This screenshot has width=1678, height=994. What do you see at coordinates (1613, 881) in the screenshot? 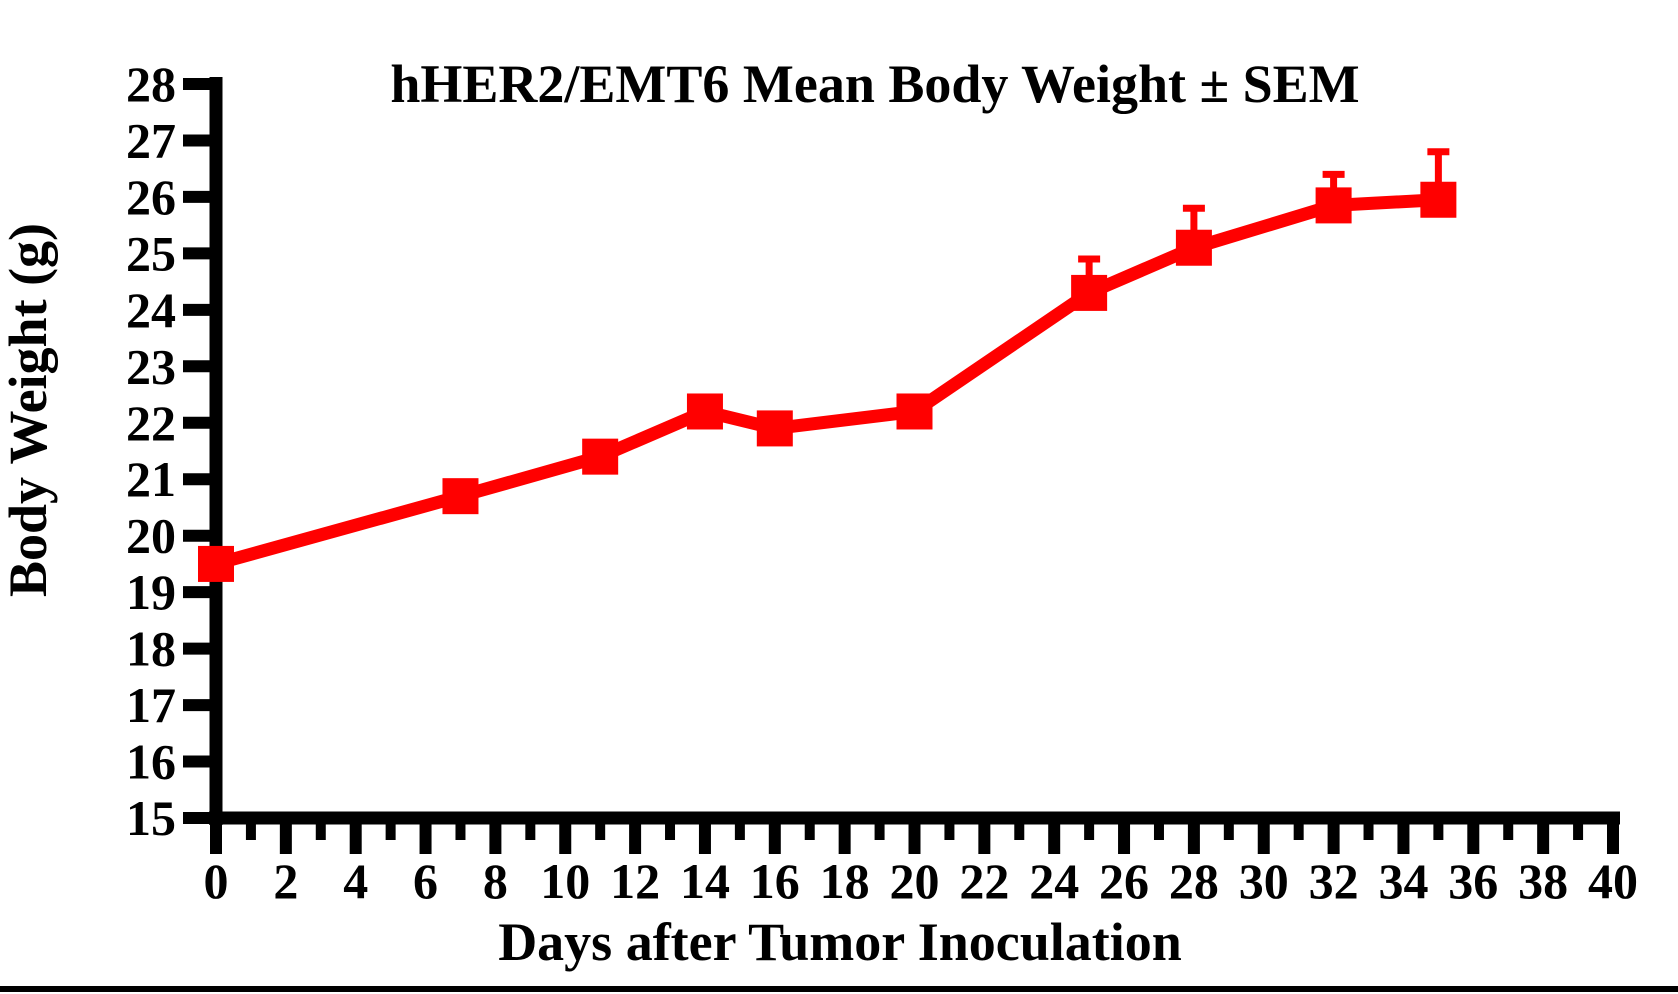
I see `x-tick-label: 40` at bounding box center [1613, 881].